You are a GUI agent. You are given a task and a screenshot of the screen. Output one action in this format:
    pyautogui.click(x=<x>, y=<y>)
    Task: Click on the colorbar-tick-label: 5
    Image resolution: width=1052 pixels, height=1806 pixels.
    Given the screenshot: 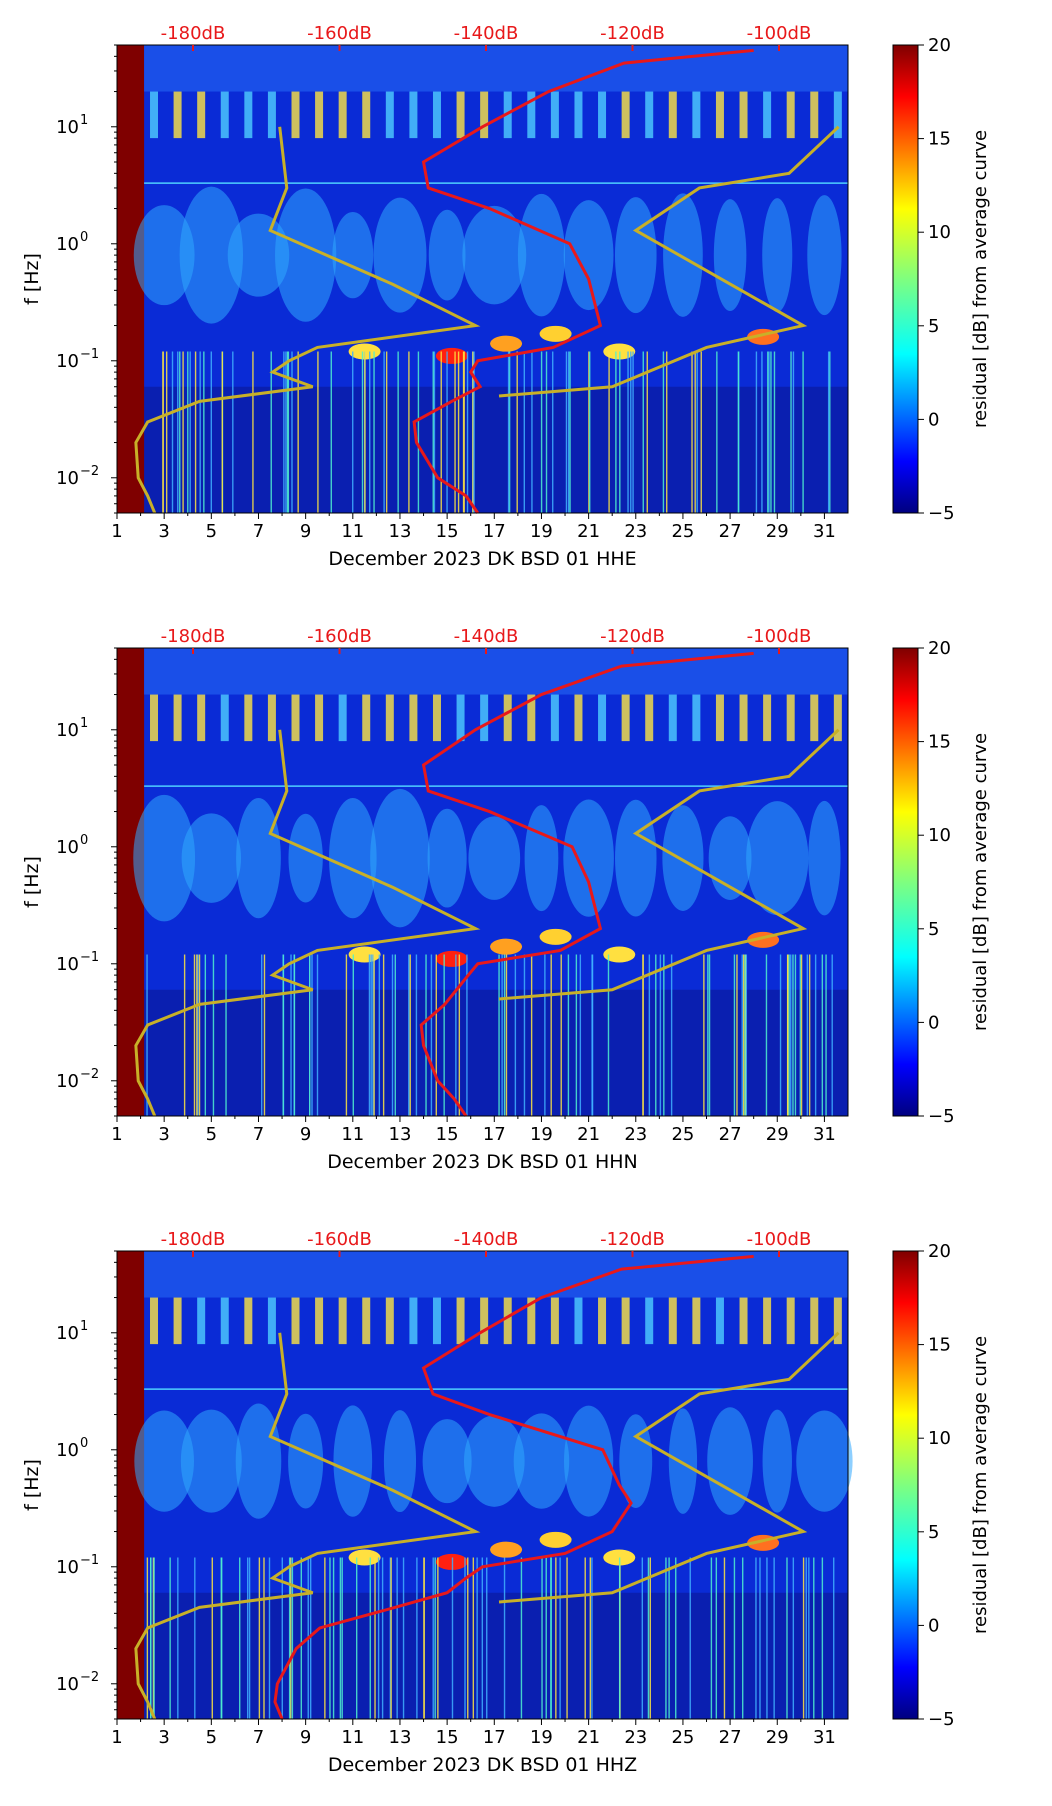 What is the action you would take?
    pyautogui.click(x=933, y=1532)
    